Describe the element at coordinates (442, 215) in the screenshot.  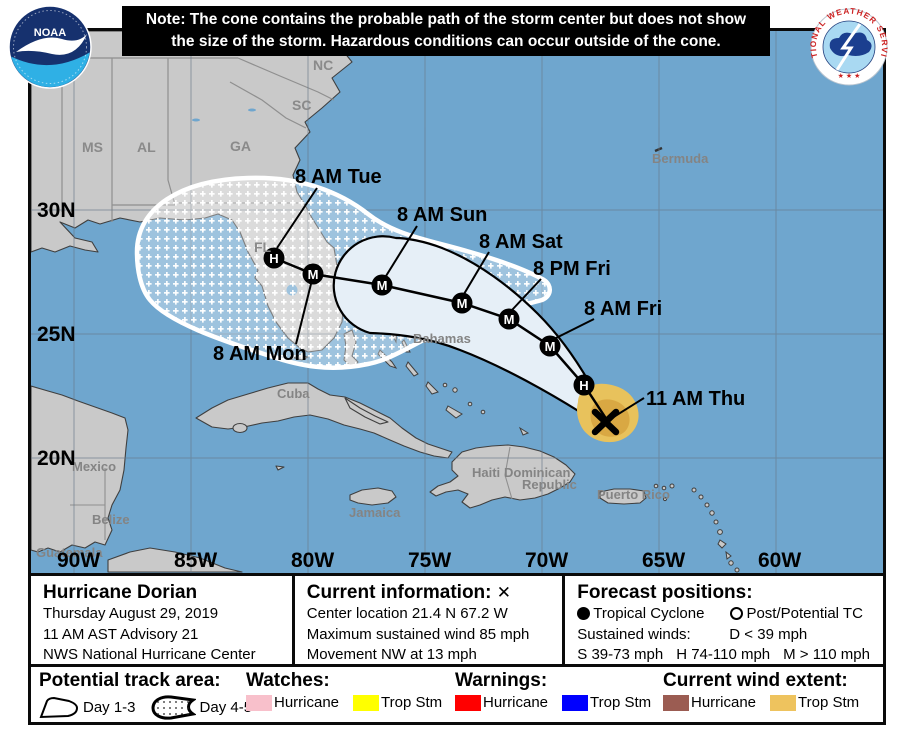
I see `label-sun: 8 AM Sun` at that location.